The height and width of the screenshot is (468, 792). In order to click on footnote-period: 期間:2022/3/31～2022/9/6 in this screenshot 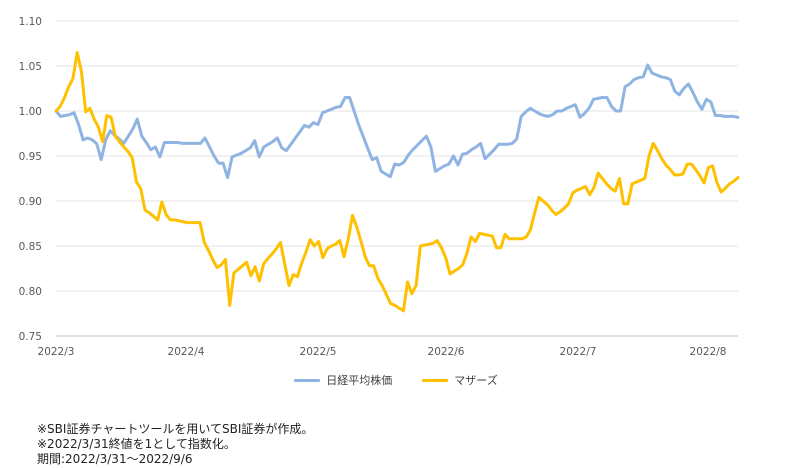, I will do `click(115, 459)`.